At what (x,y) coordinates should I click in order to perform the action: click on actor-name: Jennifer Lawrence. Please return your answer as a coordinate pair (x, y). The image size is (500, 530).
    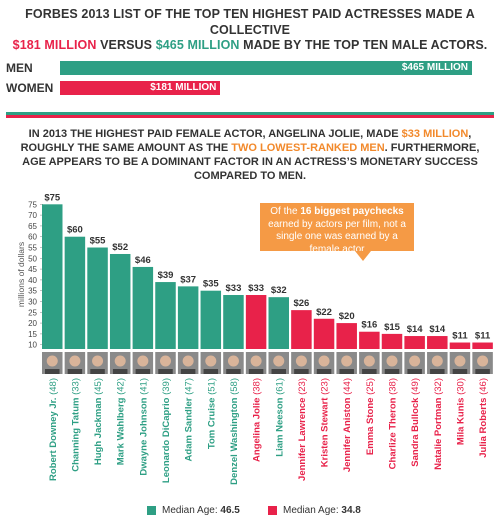
    Looking at the image, I should click on (302, 438).